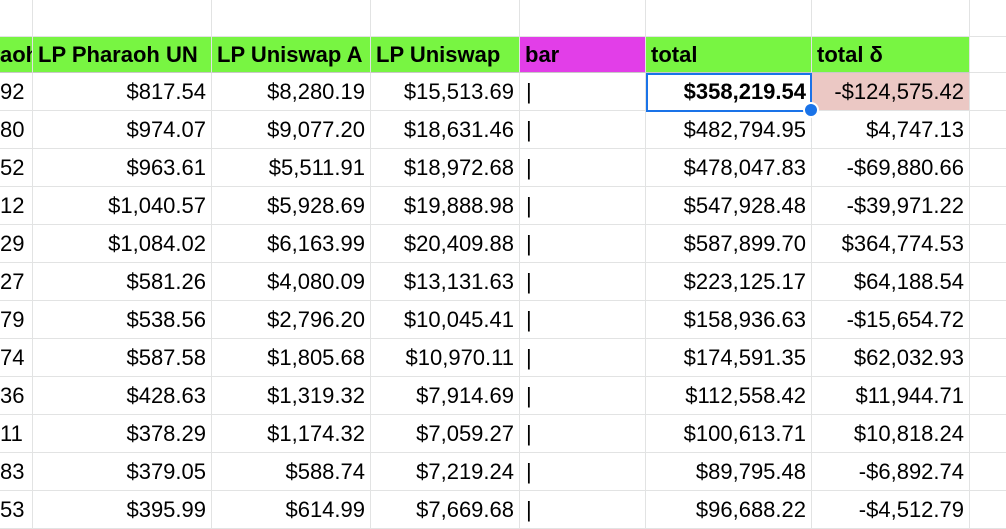 The height and width of the screenshot is (529, 1006). Describe the element at coordinates (445, 510) in the screenshot. I see `cell-lp-uniswap: $7,669.68` at that location.